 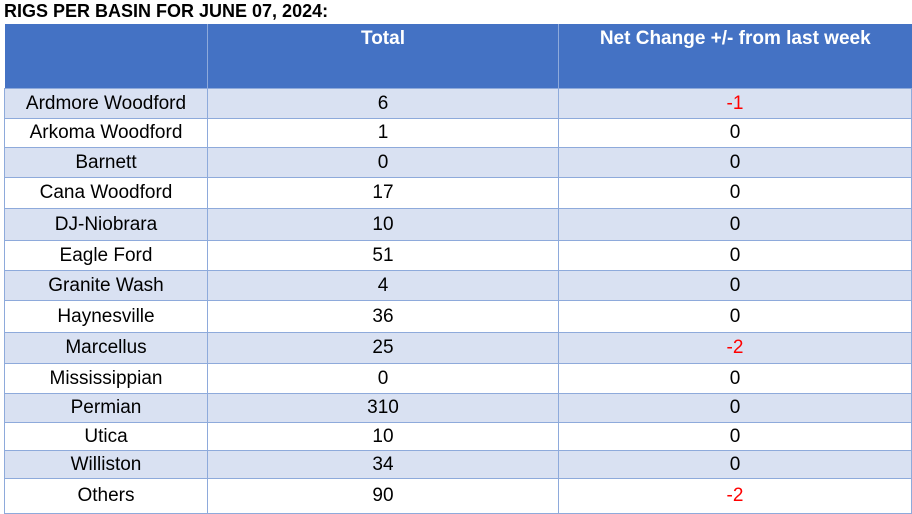 I want to click on total-cell: 34, so click(x=383, y=464).